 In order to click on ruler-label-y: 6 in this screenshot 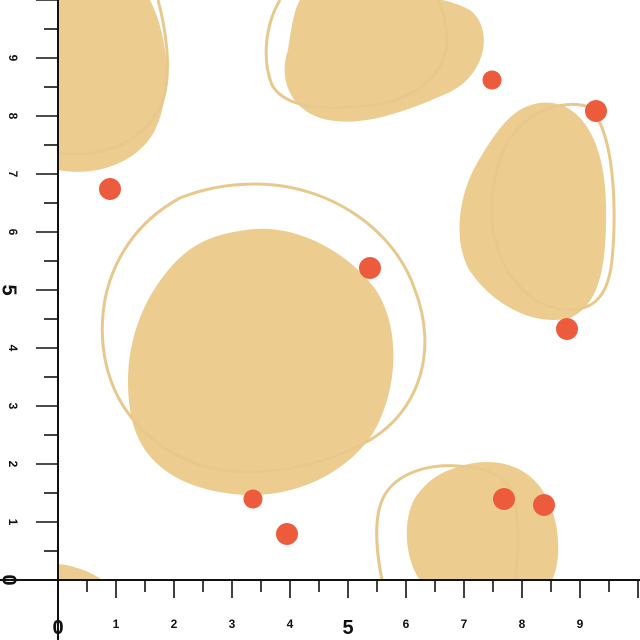, I will do `click(13, 232)`.